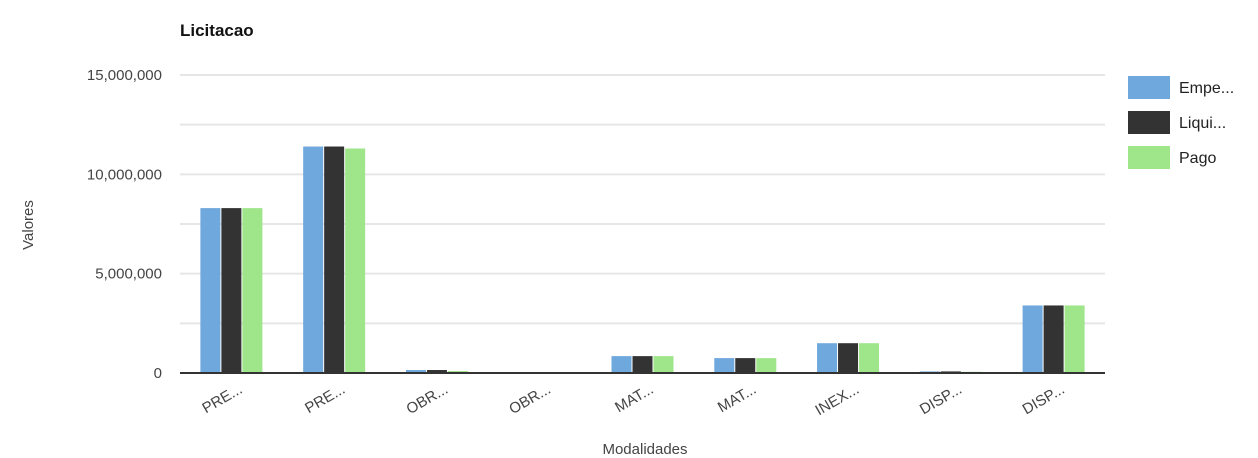 This screenshot has height=458, width=1258. What do you see at coordinates (124, 224) in the screenshot?
I see `y-axis-ticks: 0 5,000,000 10,000,000 15,000,000` at bounding box center [124, 224].